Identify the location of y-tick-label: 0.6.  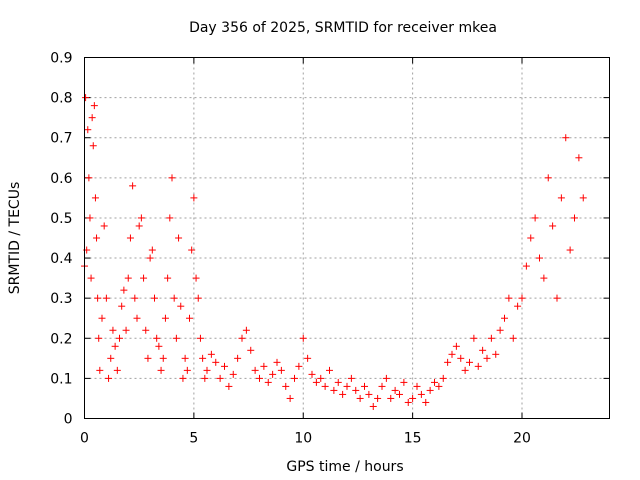
(61, 179).